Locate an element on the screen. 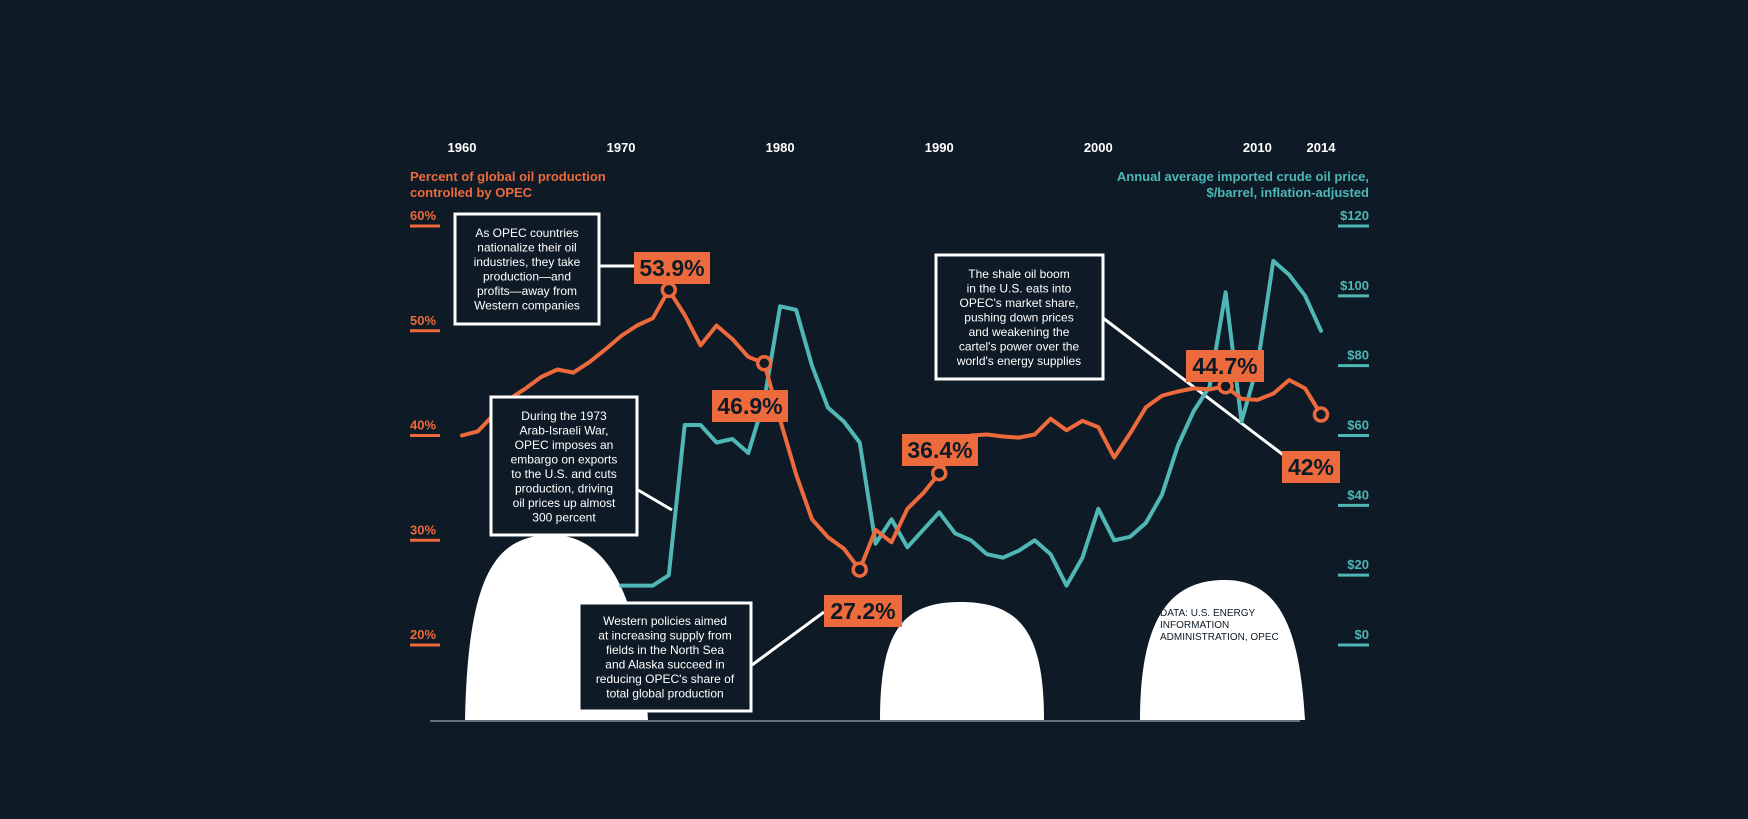  right-tick-60: $60 is located at coordinates (1358, 425).